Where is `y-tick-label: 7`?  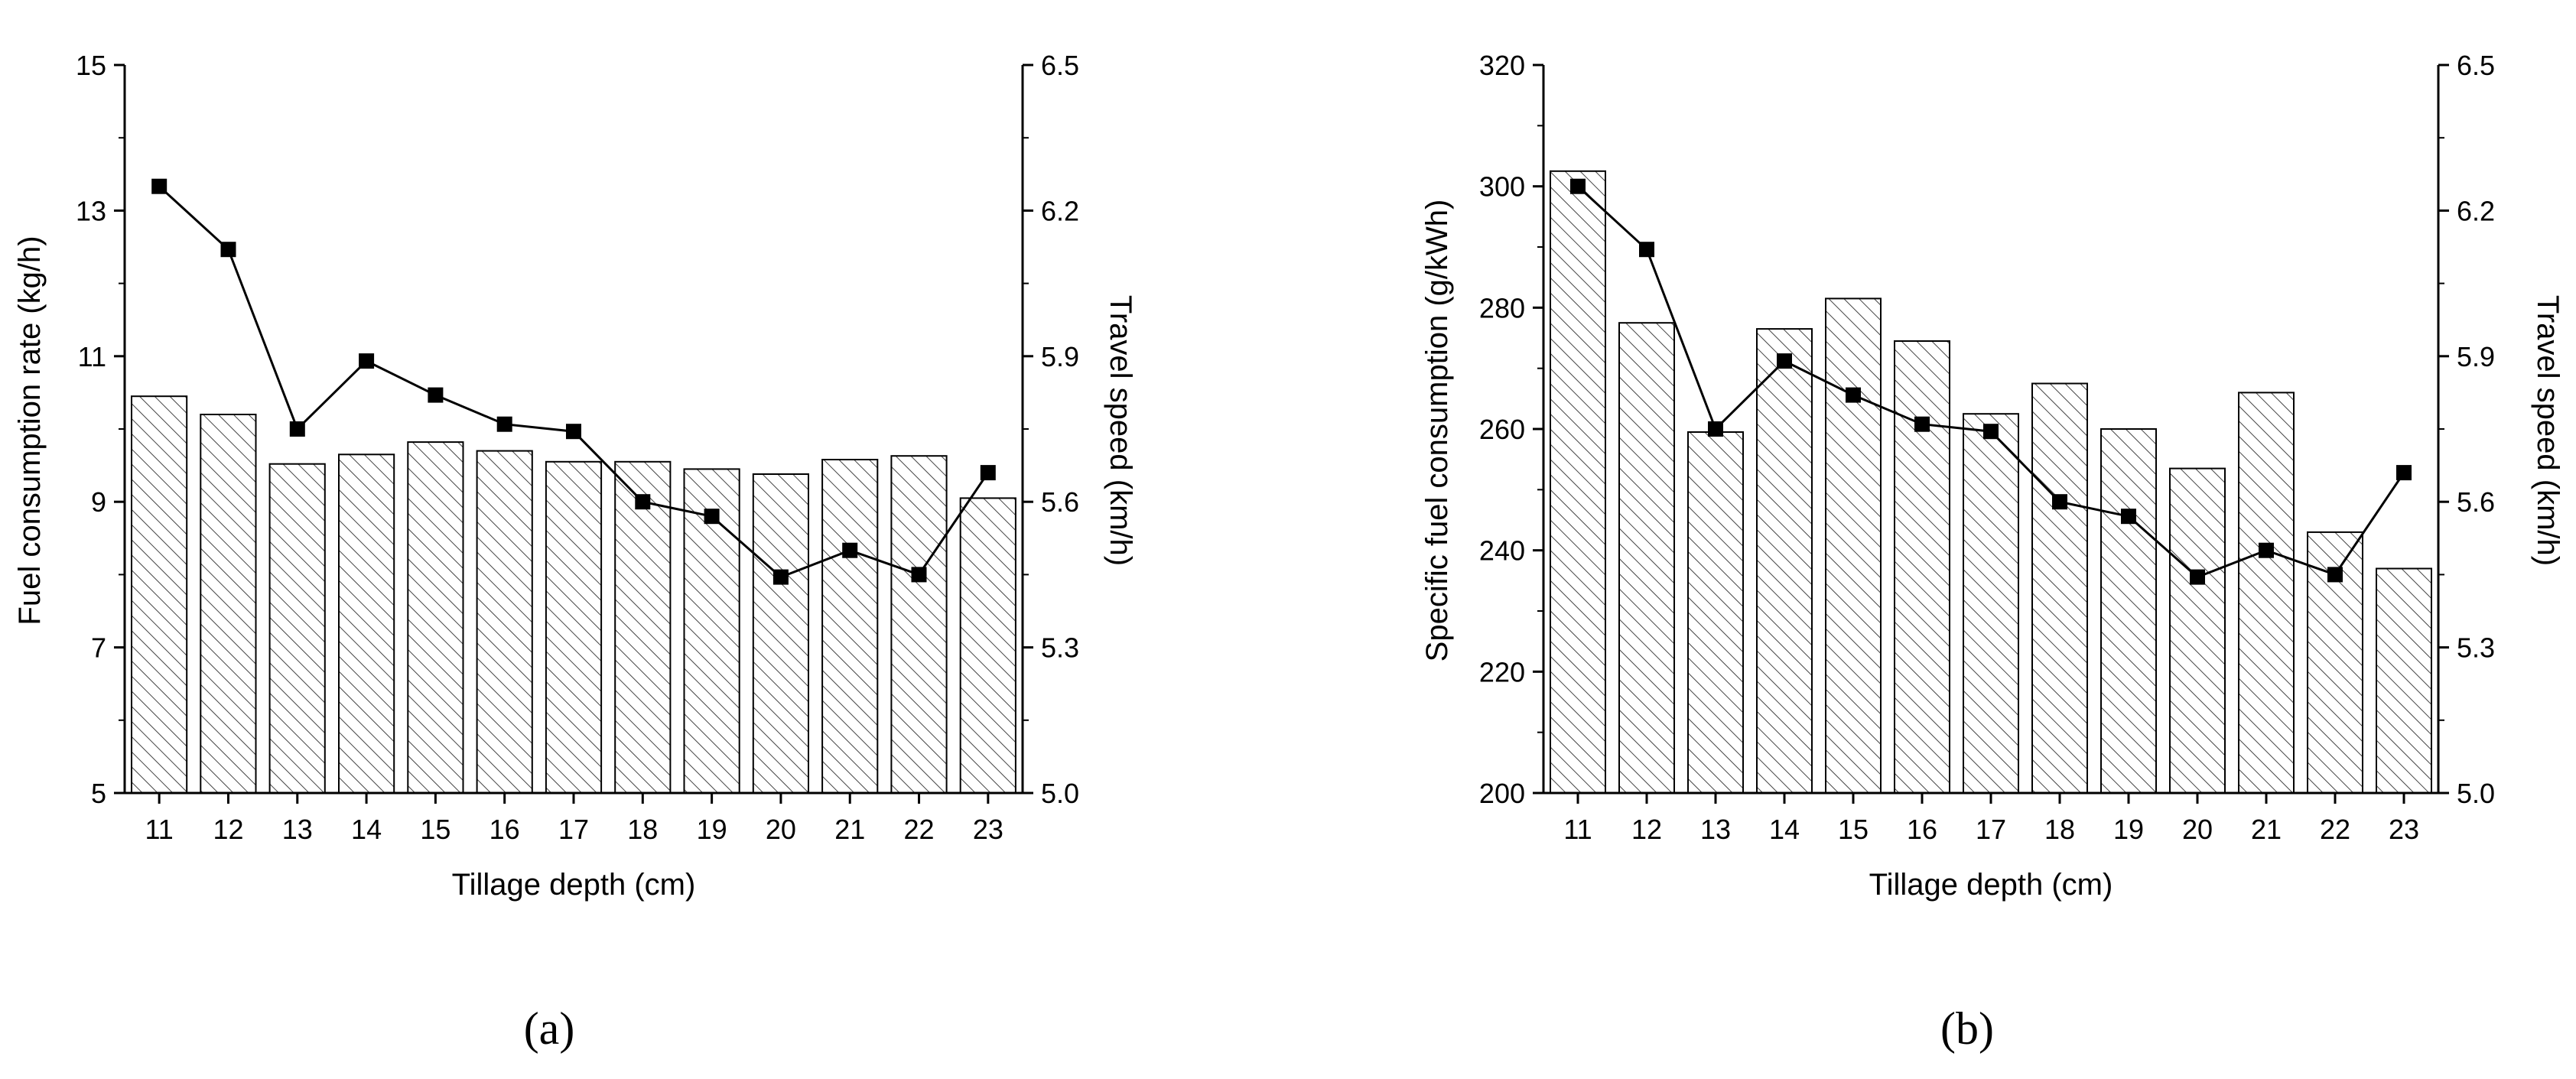
y-tick-label: 7 is located at coordinates (98, 648).